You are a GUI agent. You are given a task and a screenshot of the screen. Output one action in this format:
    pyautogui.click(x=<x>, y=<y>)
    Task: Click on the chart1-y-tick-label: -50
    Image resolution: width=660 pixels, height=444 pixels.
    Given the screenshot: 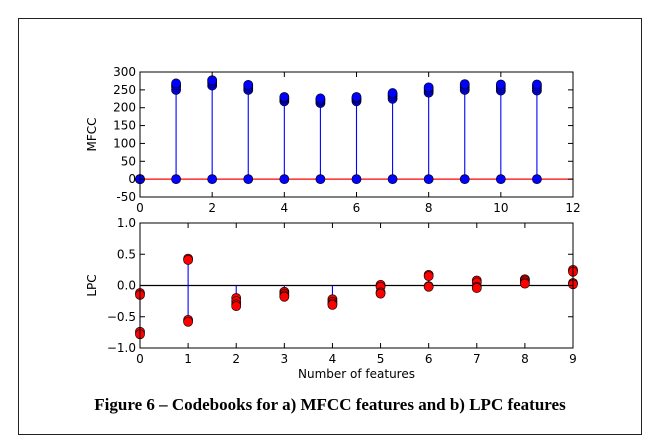 What is the action you would take?
    pyautogui.click(x=126, y=197)
    